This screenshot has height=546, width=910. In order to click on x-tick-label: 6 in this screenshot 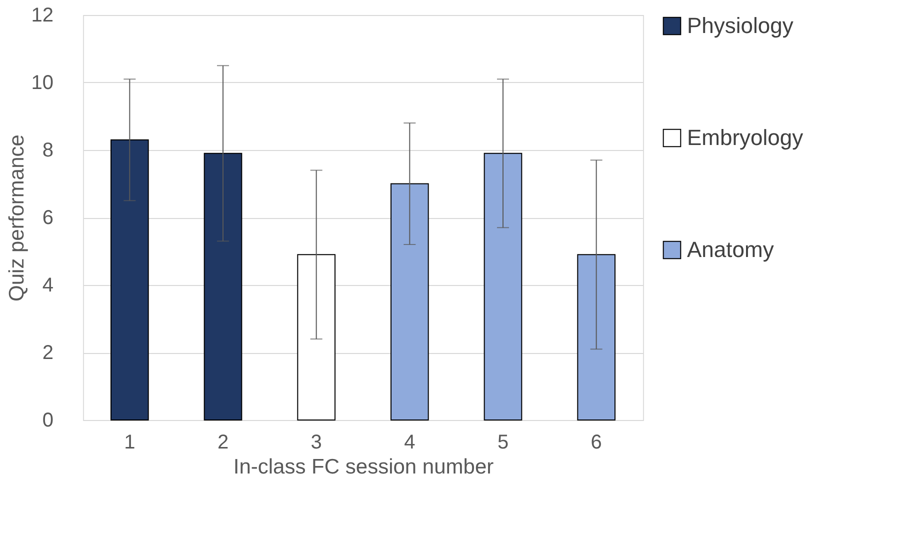, I will do `click(596, 443)`.